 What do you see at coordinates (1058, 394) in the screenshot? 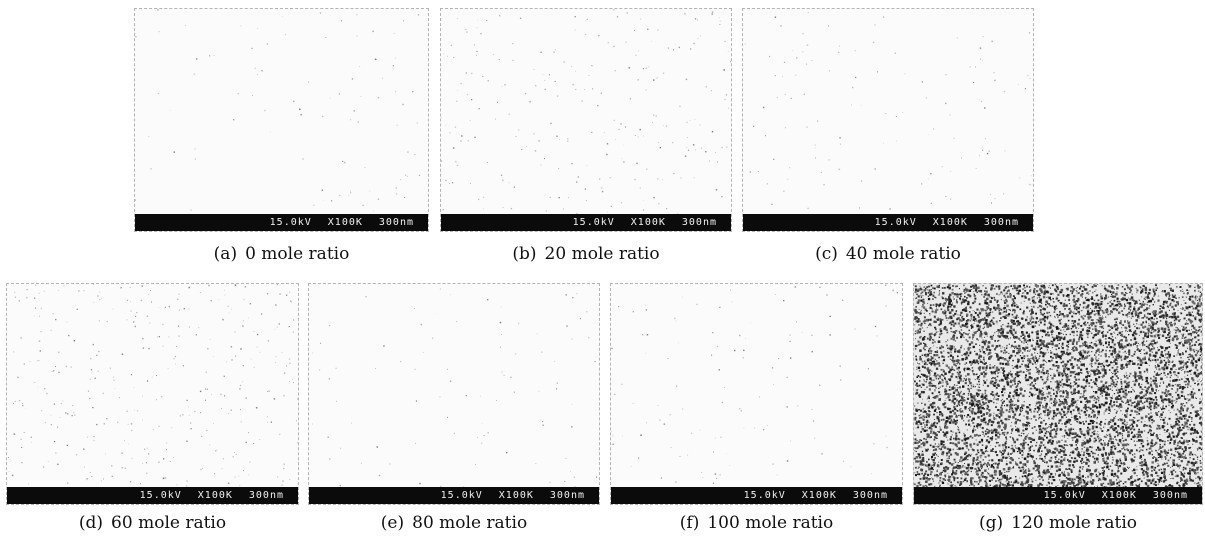
I see `sem-image-g: 15.0kV X100K 300nm` at bounding box center [1058, 394].